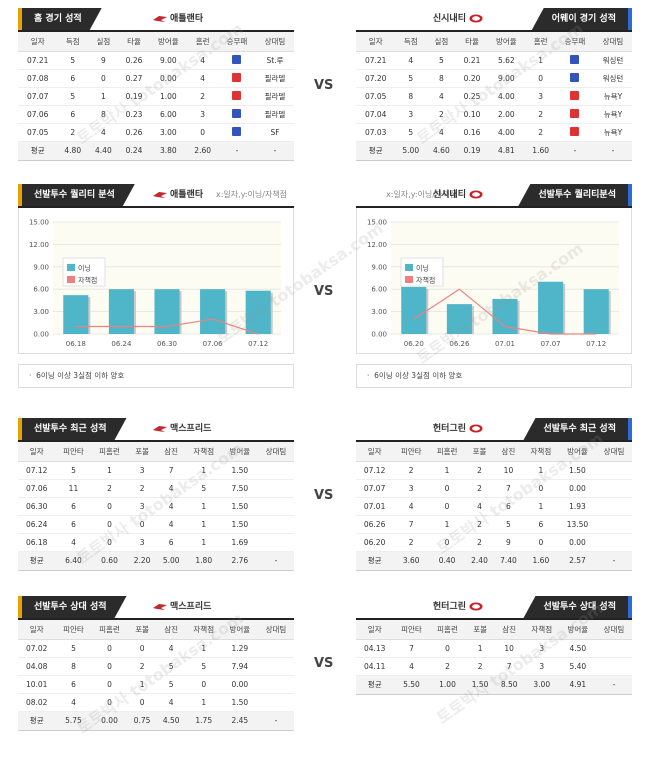 This screenshot has width=650, height=758. What do you see at coordinates (376, 114) in the screenshot?
I see `table-cell: 07.04` at bounding box center [376, 114].